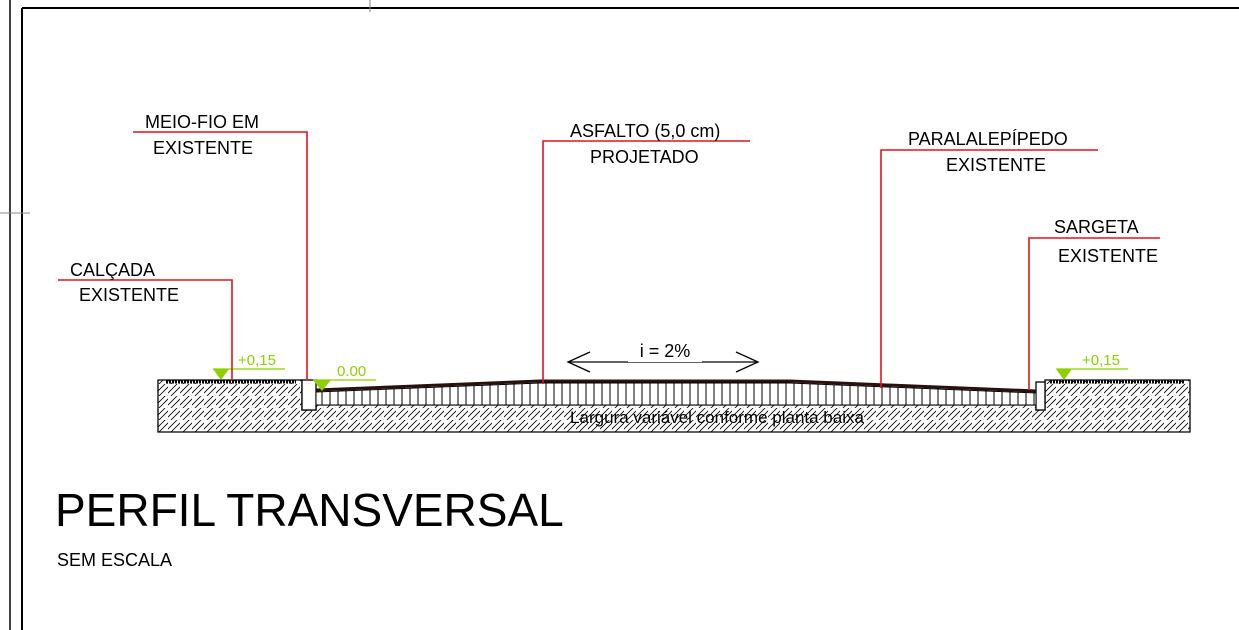  Describe the element at coordinates (1094, 313) in the screenshot. I see `callout-sargeta` at that location.